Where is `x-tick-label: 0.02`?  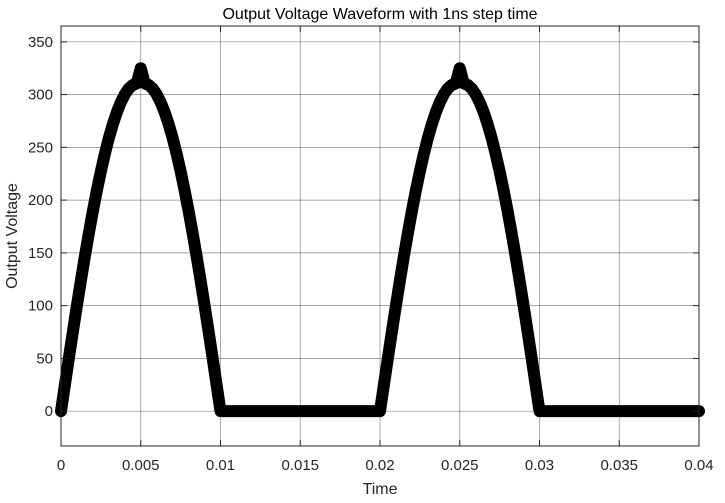
x-tick-label: 0.02 is located at coordinates (379, 465).